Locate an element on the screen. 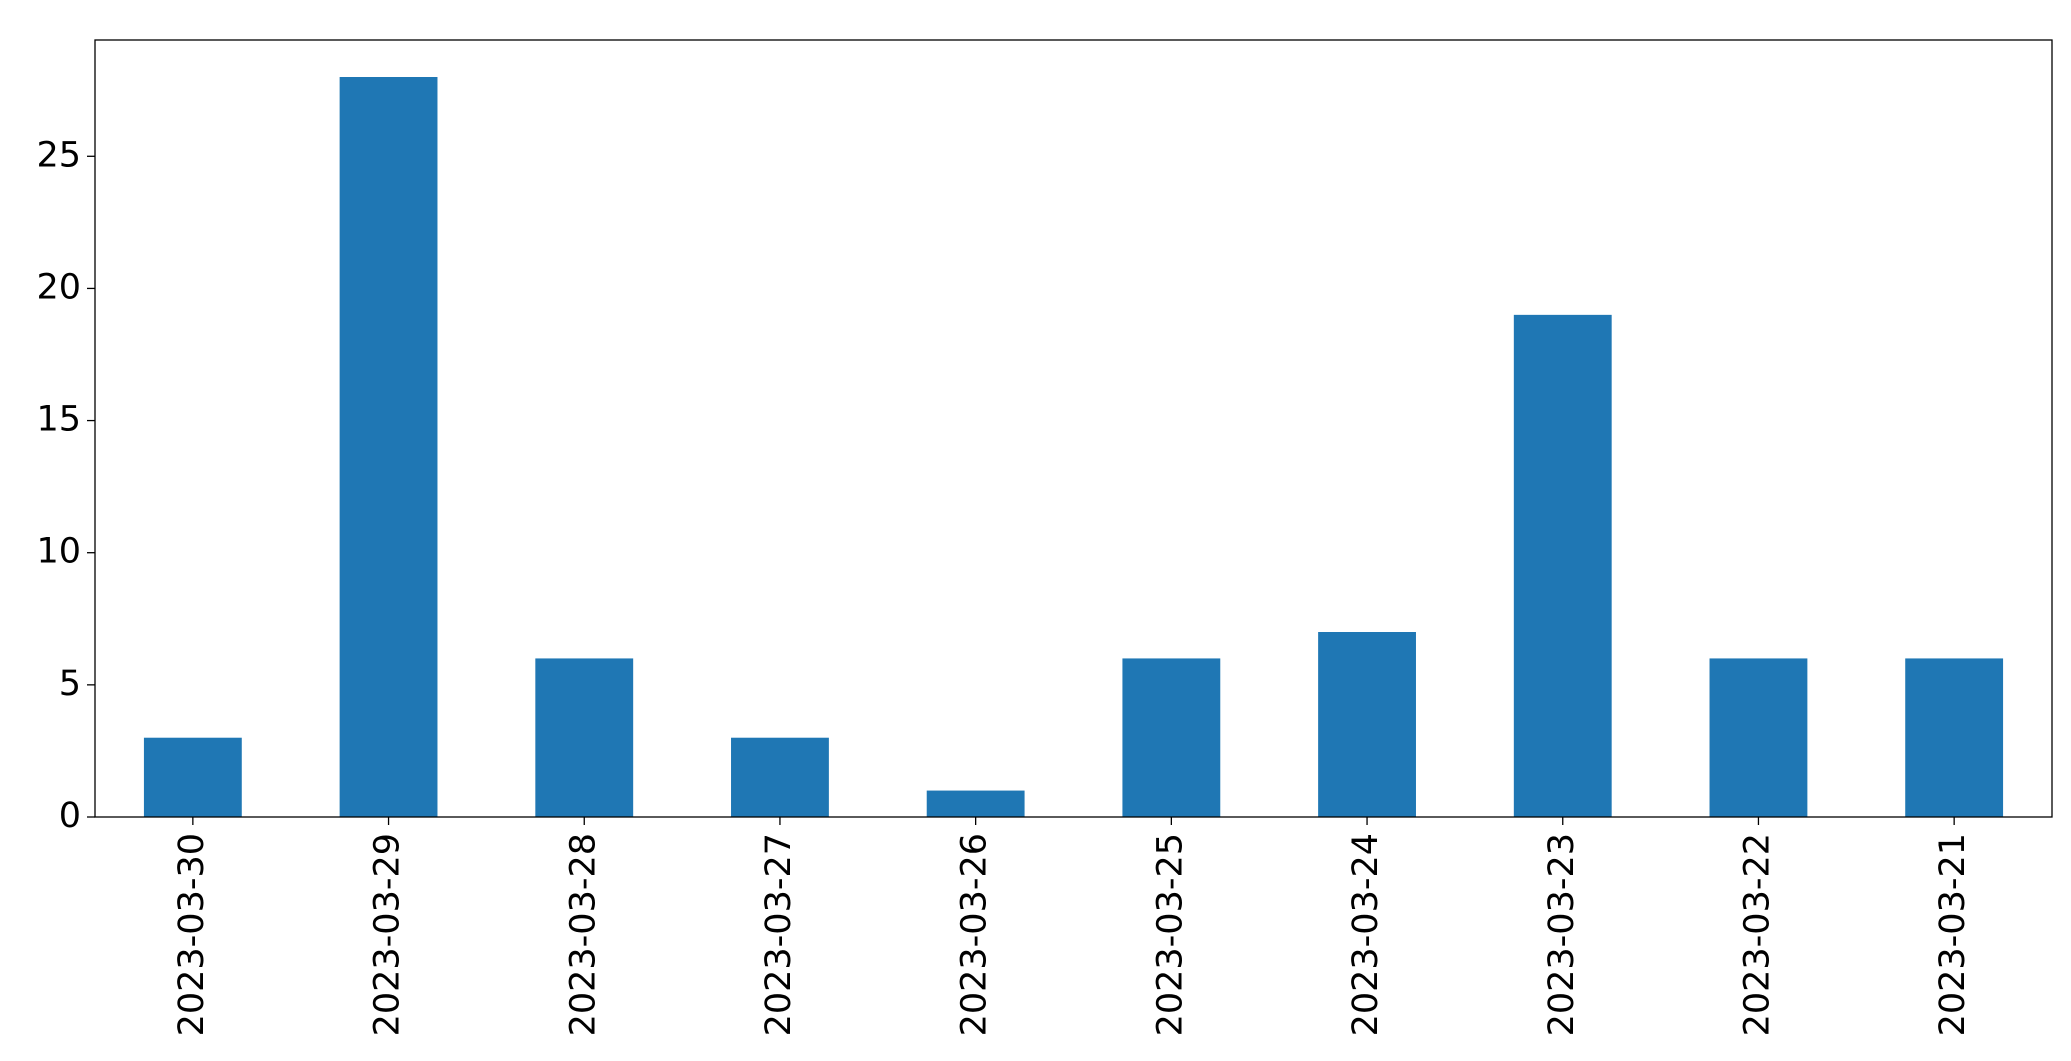 Image resolution: width=2071 pixels, height=1061 pixels. y-tick-label: 5 is located at coordinates (70, 684).